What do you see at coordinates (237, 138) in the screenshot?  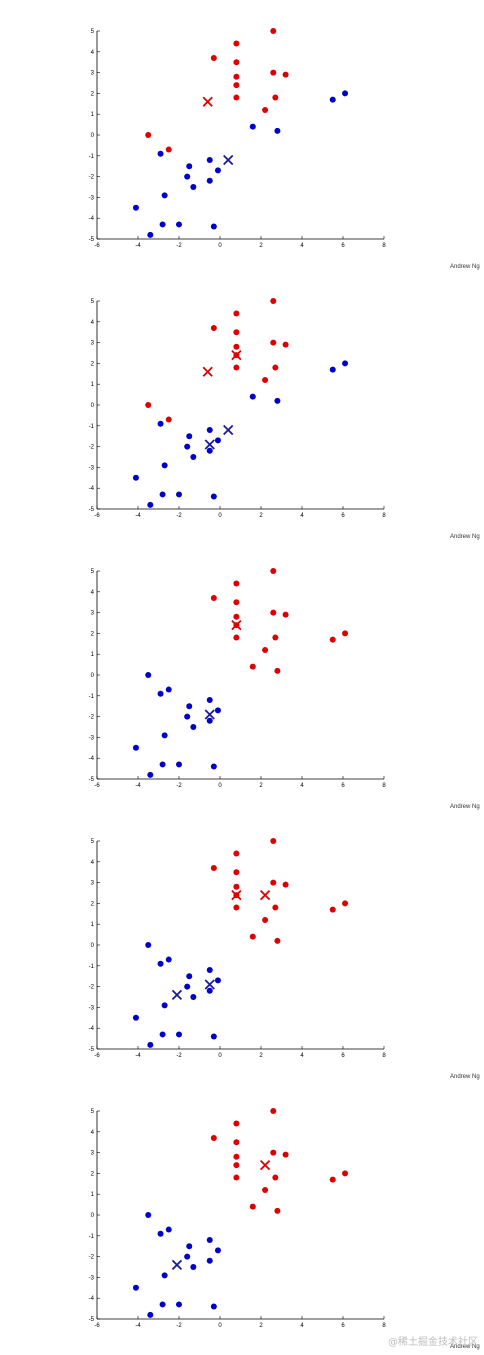 I see `chart-svg: -6 -4 -2 0 2 4 6 8 -5 -4 -3 -2 -1 0 1 2 3 4 5` at bounding box center [237, 138].